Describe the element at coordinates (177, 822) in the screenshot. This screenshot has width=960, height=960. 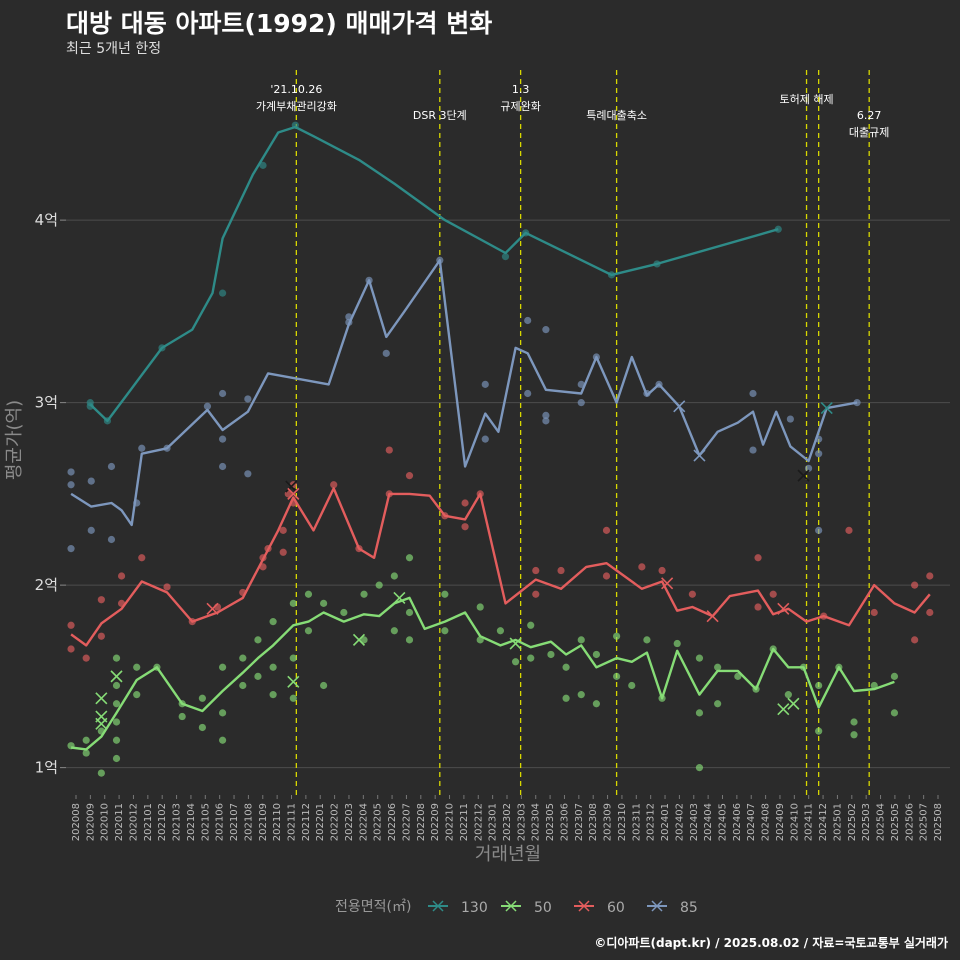
I see `x-tick-label: 202103` at that location.